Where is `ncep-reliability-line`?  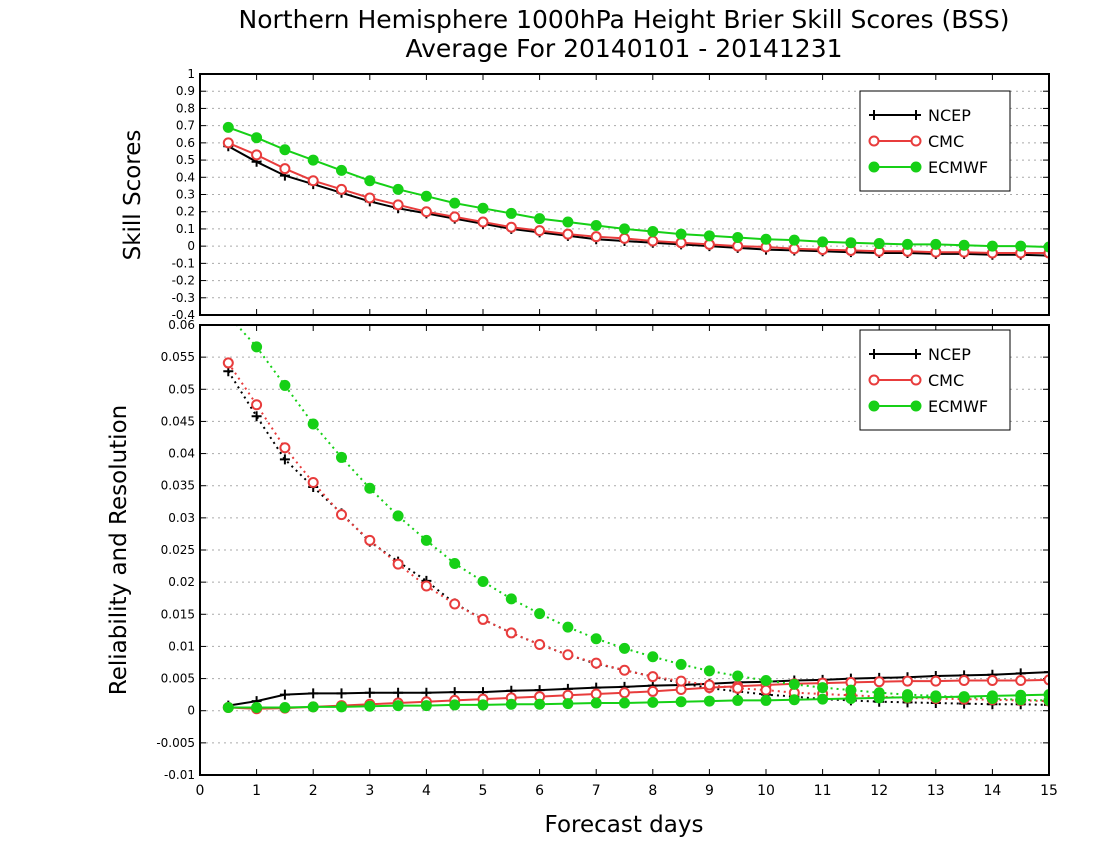 ncep-reliability-line is located at coordinates (638, 689).